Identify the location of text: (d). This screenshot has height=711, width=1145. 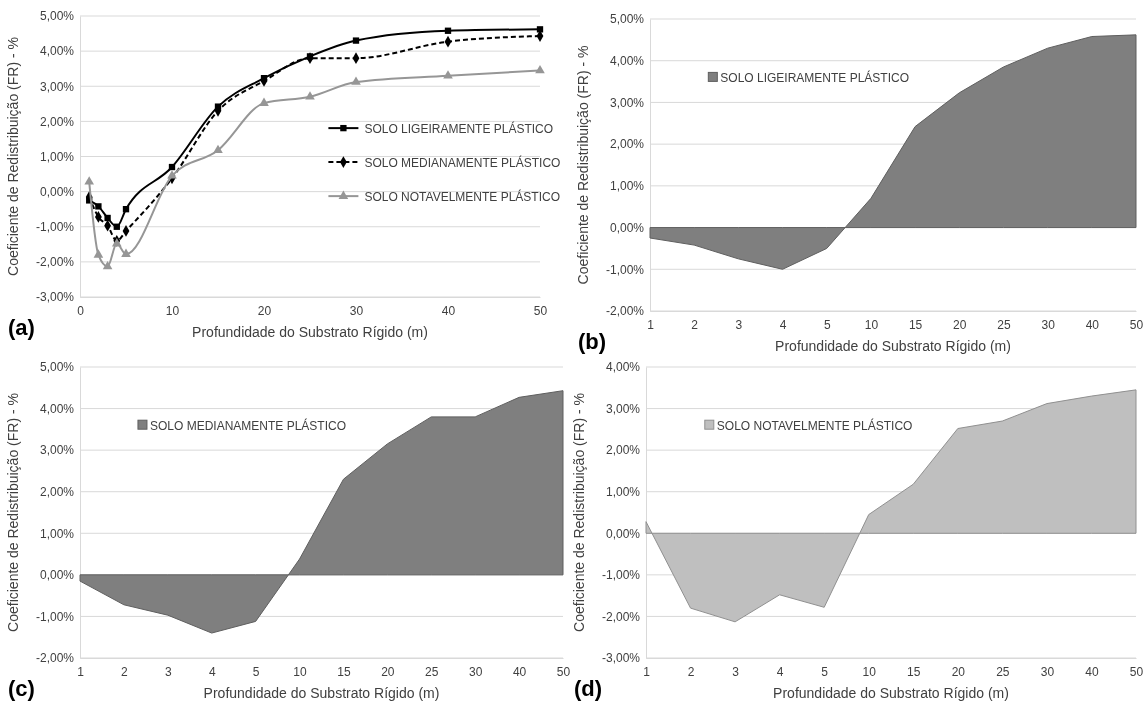
(588, 688).